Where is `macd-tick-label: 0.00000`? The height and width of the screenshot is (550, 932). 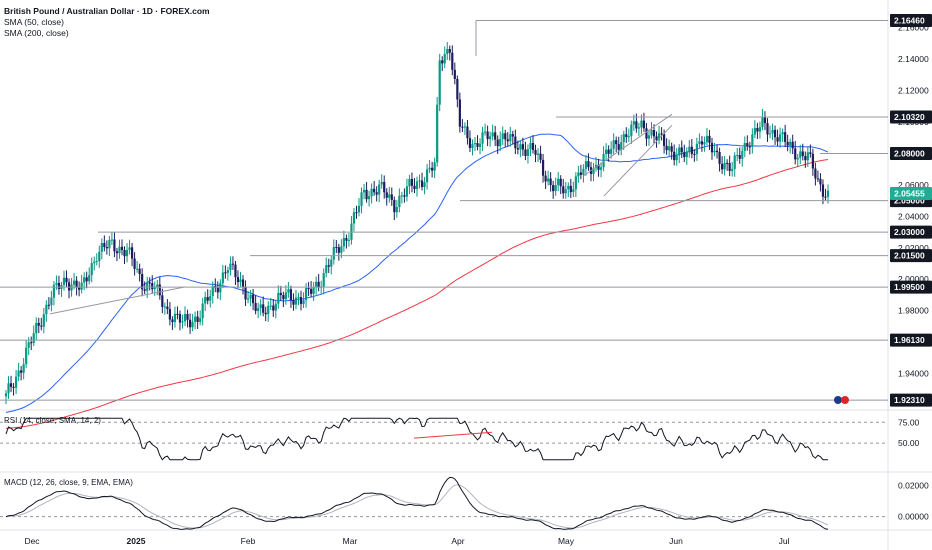
macd-tick-label: 0.00000 is located at coordinates (913, 517).